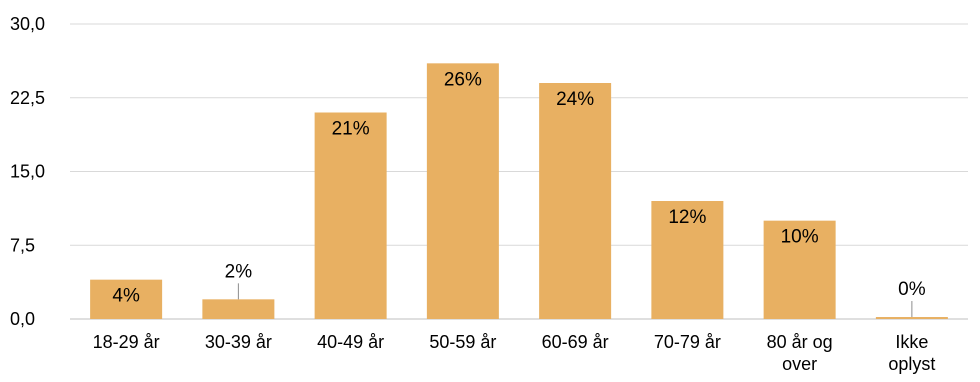 The width and height of the screenshot is (980, 382). I want to click on data-label: 24%, so click(575, 99).